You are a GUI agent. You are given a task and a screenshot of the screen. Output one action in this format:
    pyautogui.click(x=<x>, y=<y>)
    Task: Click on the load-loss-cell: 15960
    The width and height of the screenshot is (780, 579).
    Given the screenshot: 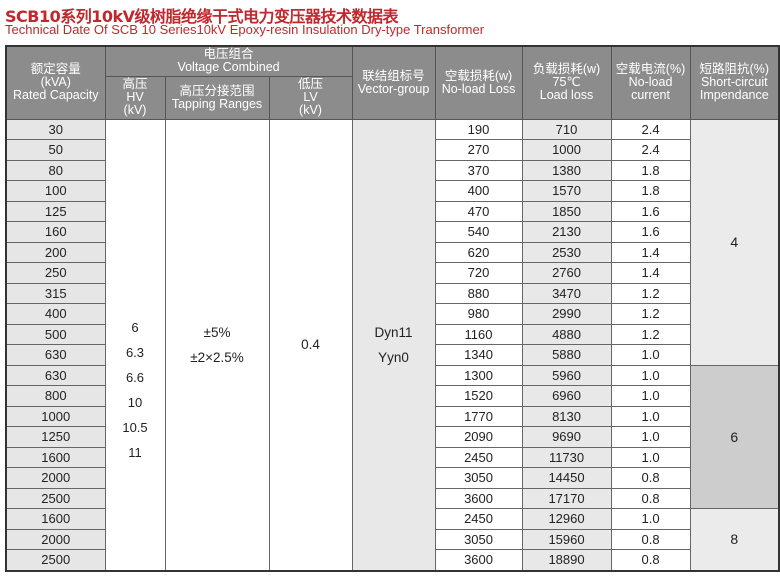 What is the action you would take?
    pyautogui.click(x=566, y=539)
    